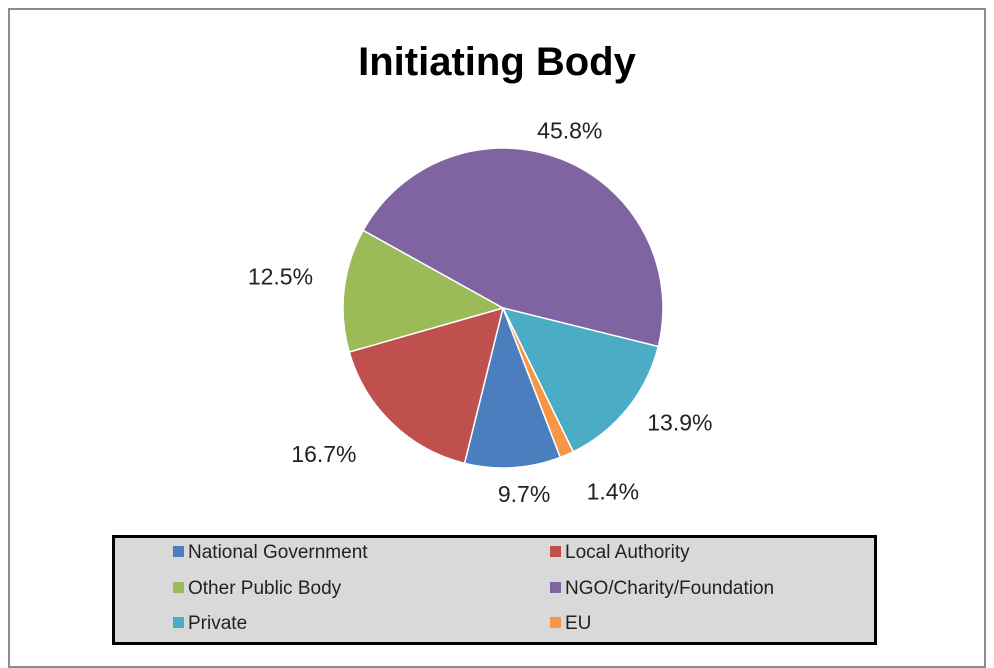  I want to click on legend-label: EU, so click(578, 623).